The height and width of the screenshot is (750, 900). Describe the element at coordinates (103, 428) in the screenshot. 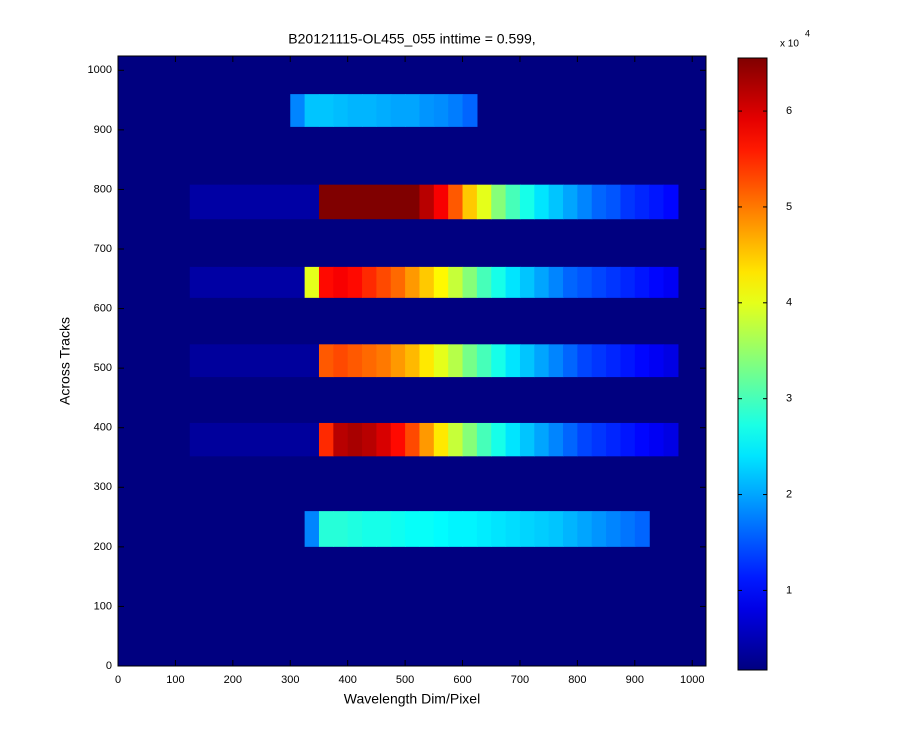

I see `y-tick-label: 400` at that location.